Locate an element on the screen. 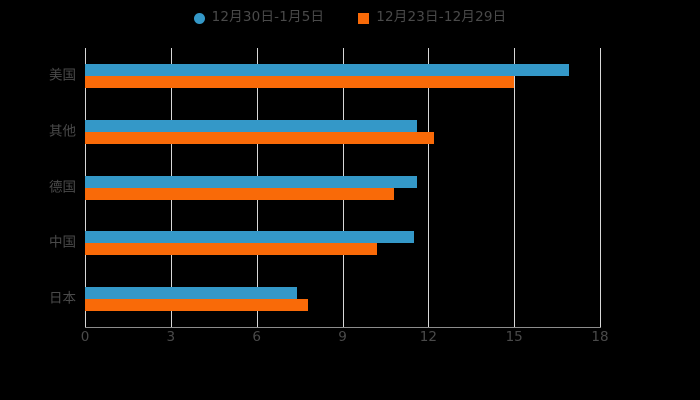  legend-item-series-0: 12月30日-1月5日 is located at coordinates (259, 17).